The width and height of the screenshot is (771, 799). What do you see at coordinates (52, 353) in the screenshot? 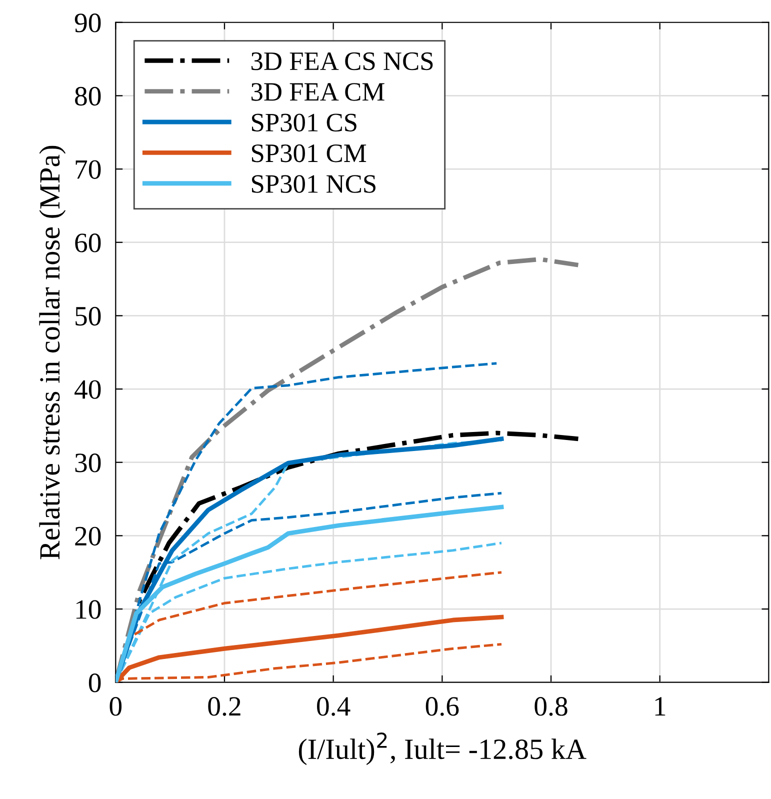
I see `y-axis-title: Relative stress in collar nose (MPa)` at bounding box center [52, 353].